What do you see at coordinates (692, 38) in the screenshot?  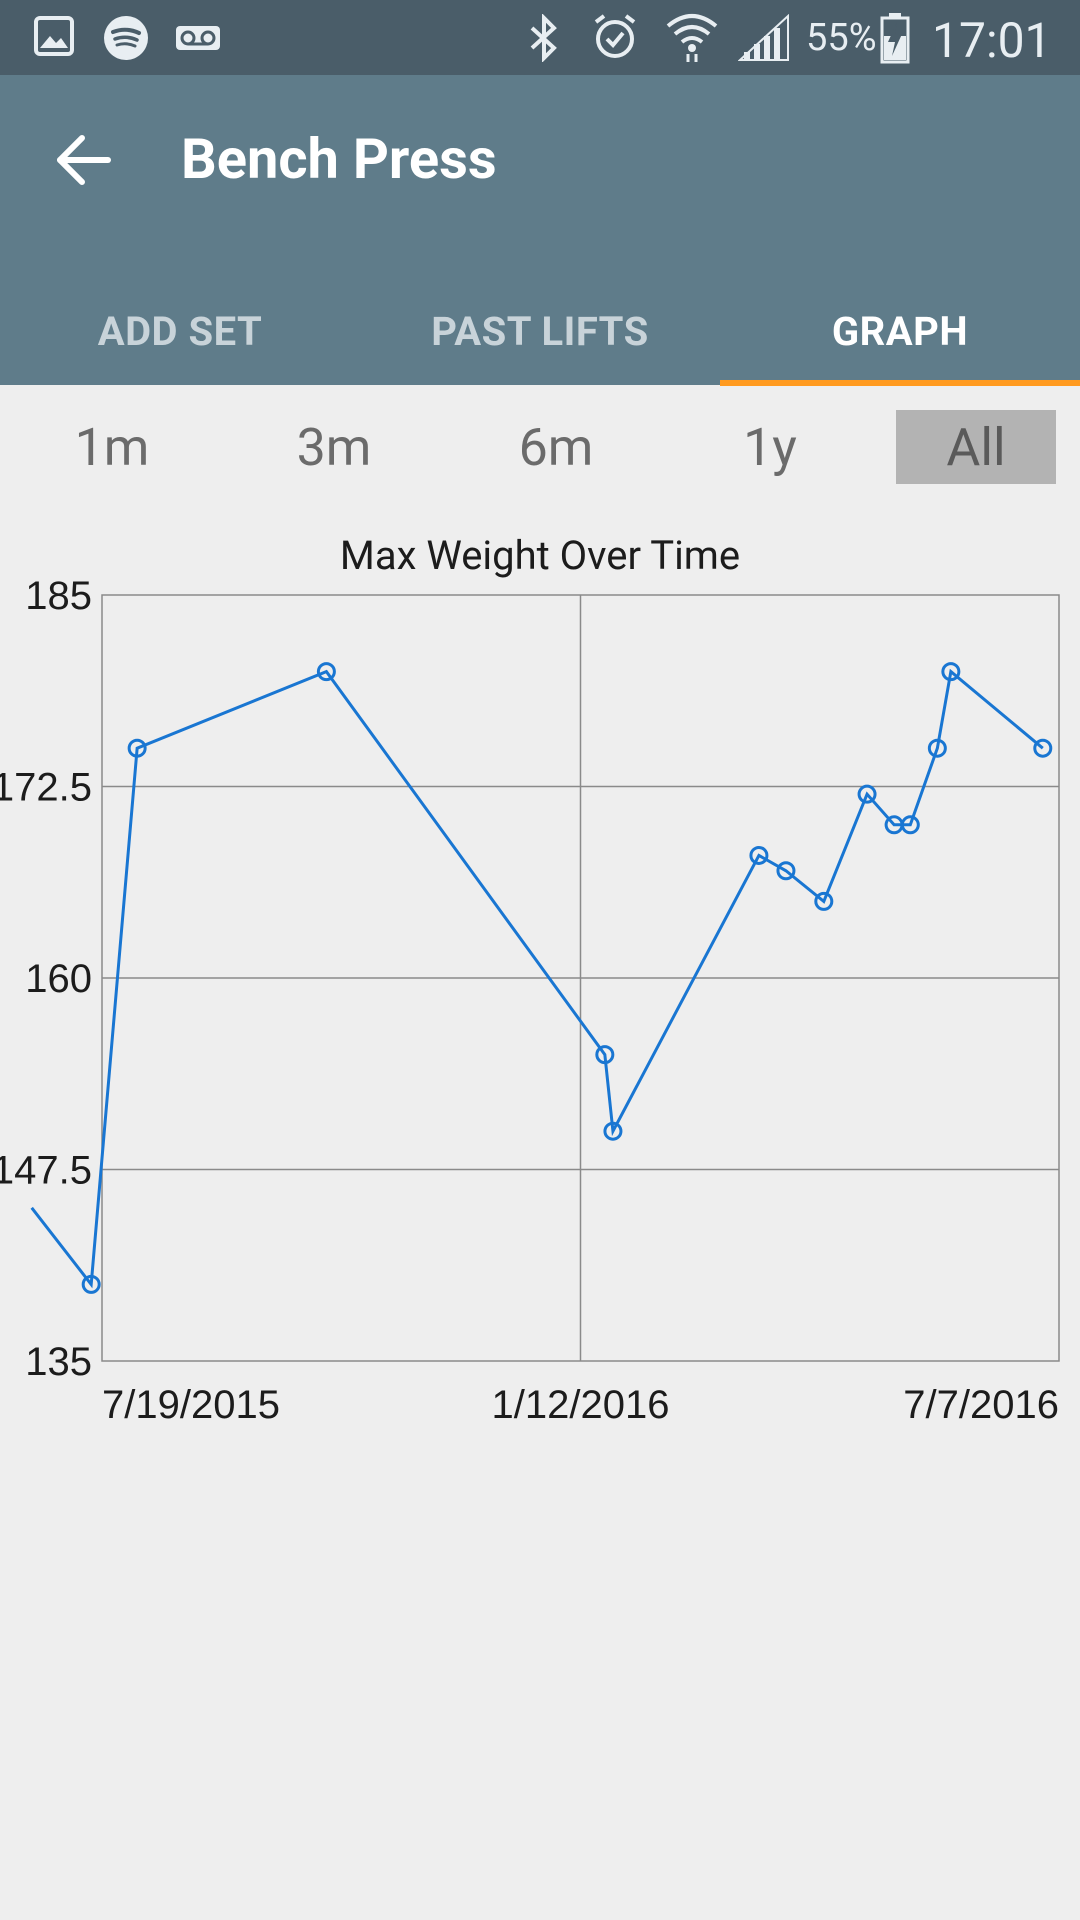 I see `wifi-icon` at bounding box center [692, 38].